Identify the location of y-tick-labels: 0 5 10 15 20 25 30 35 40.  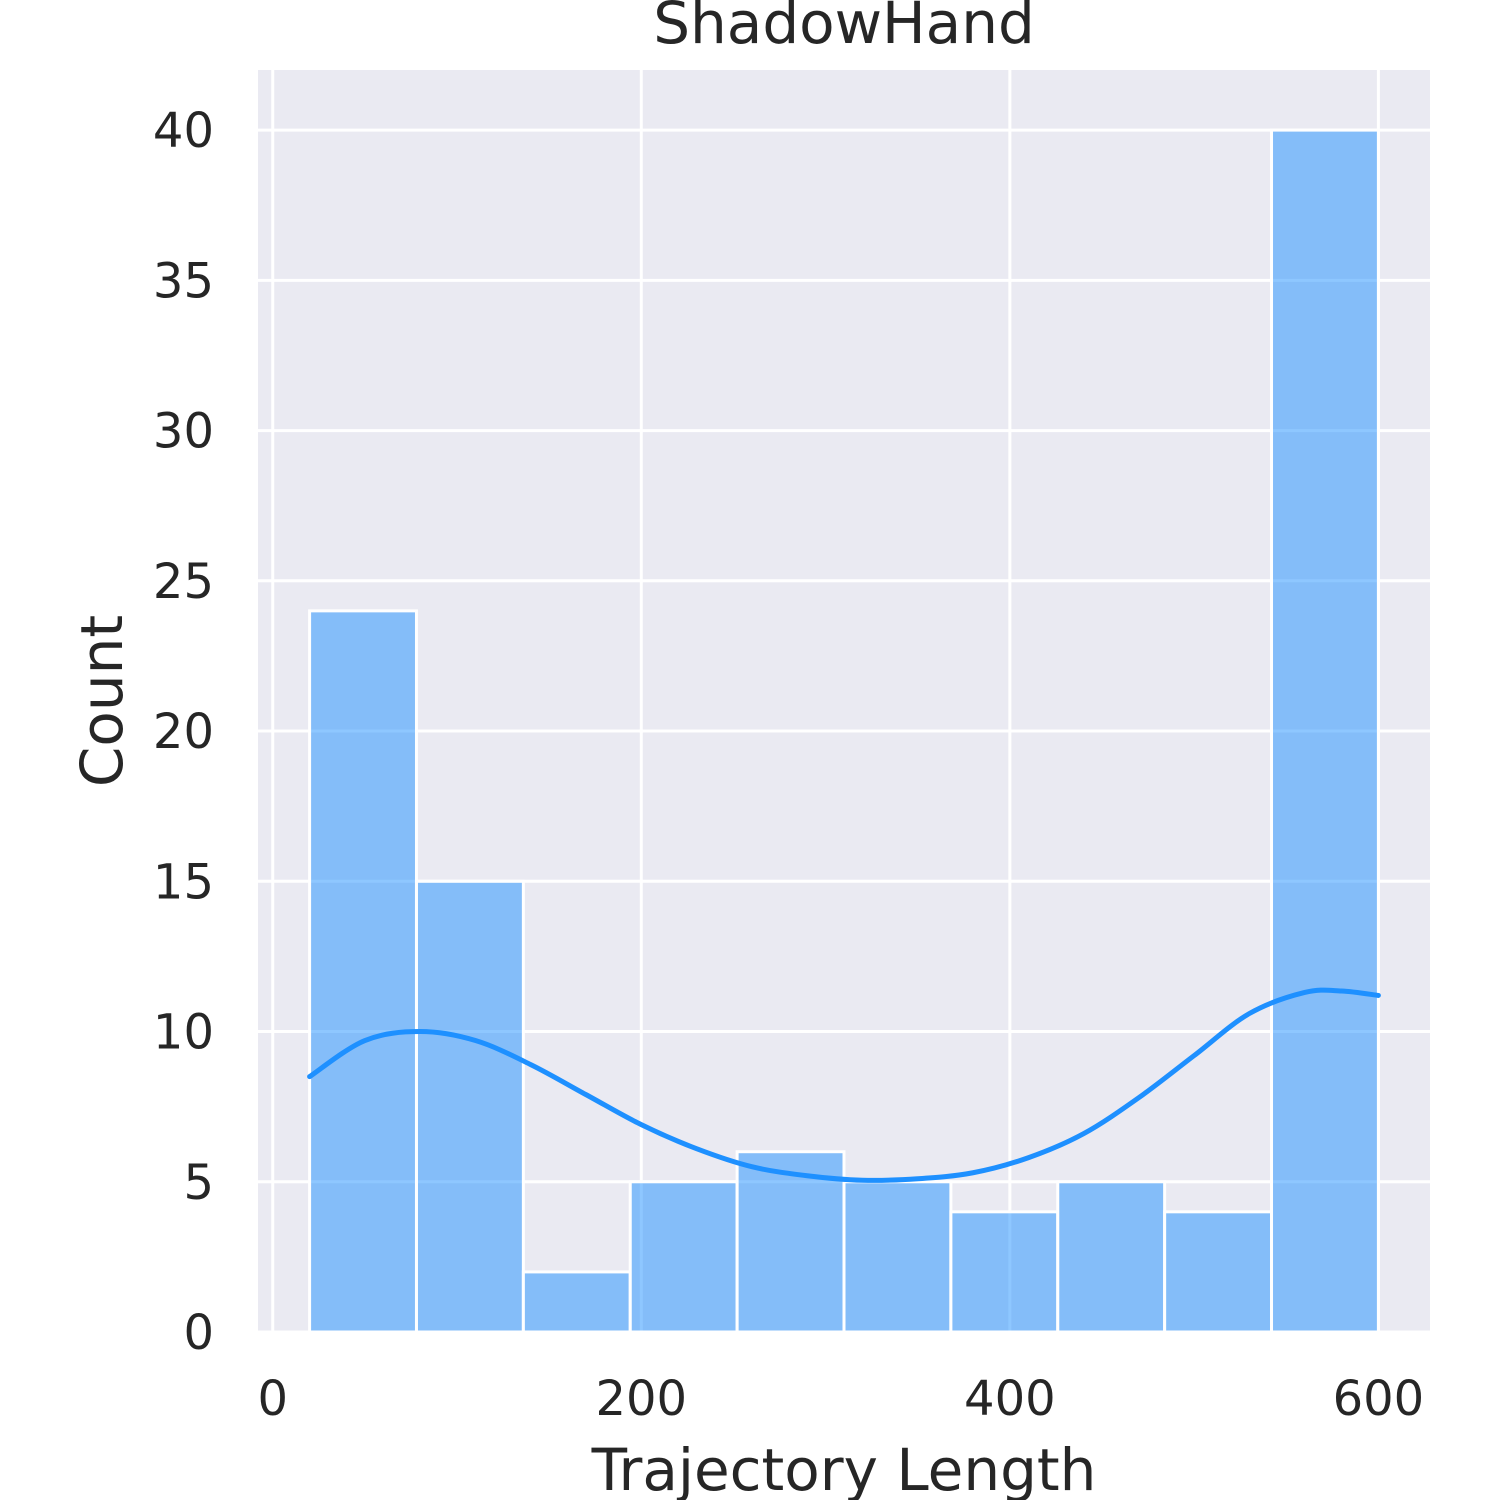
(183, 732).